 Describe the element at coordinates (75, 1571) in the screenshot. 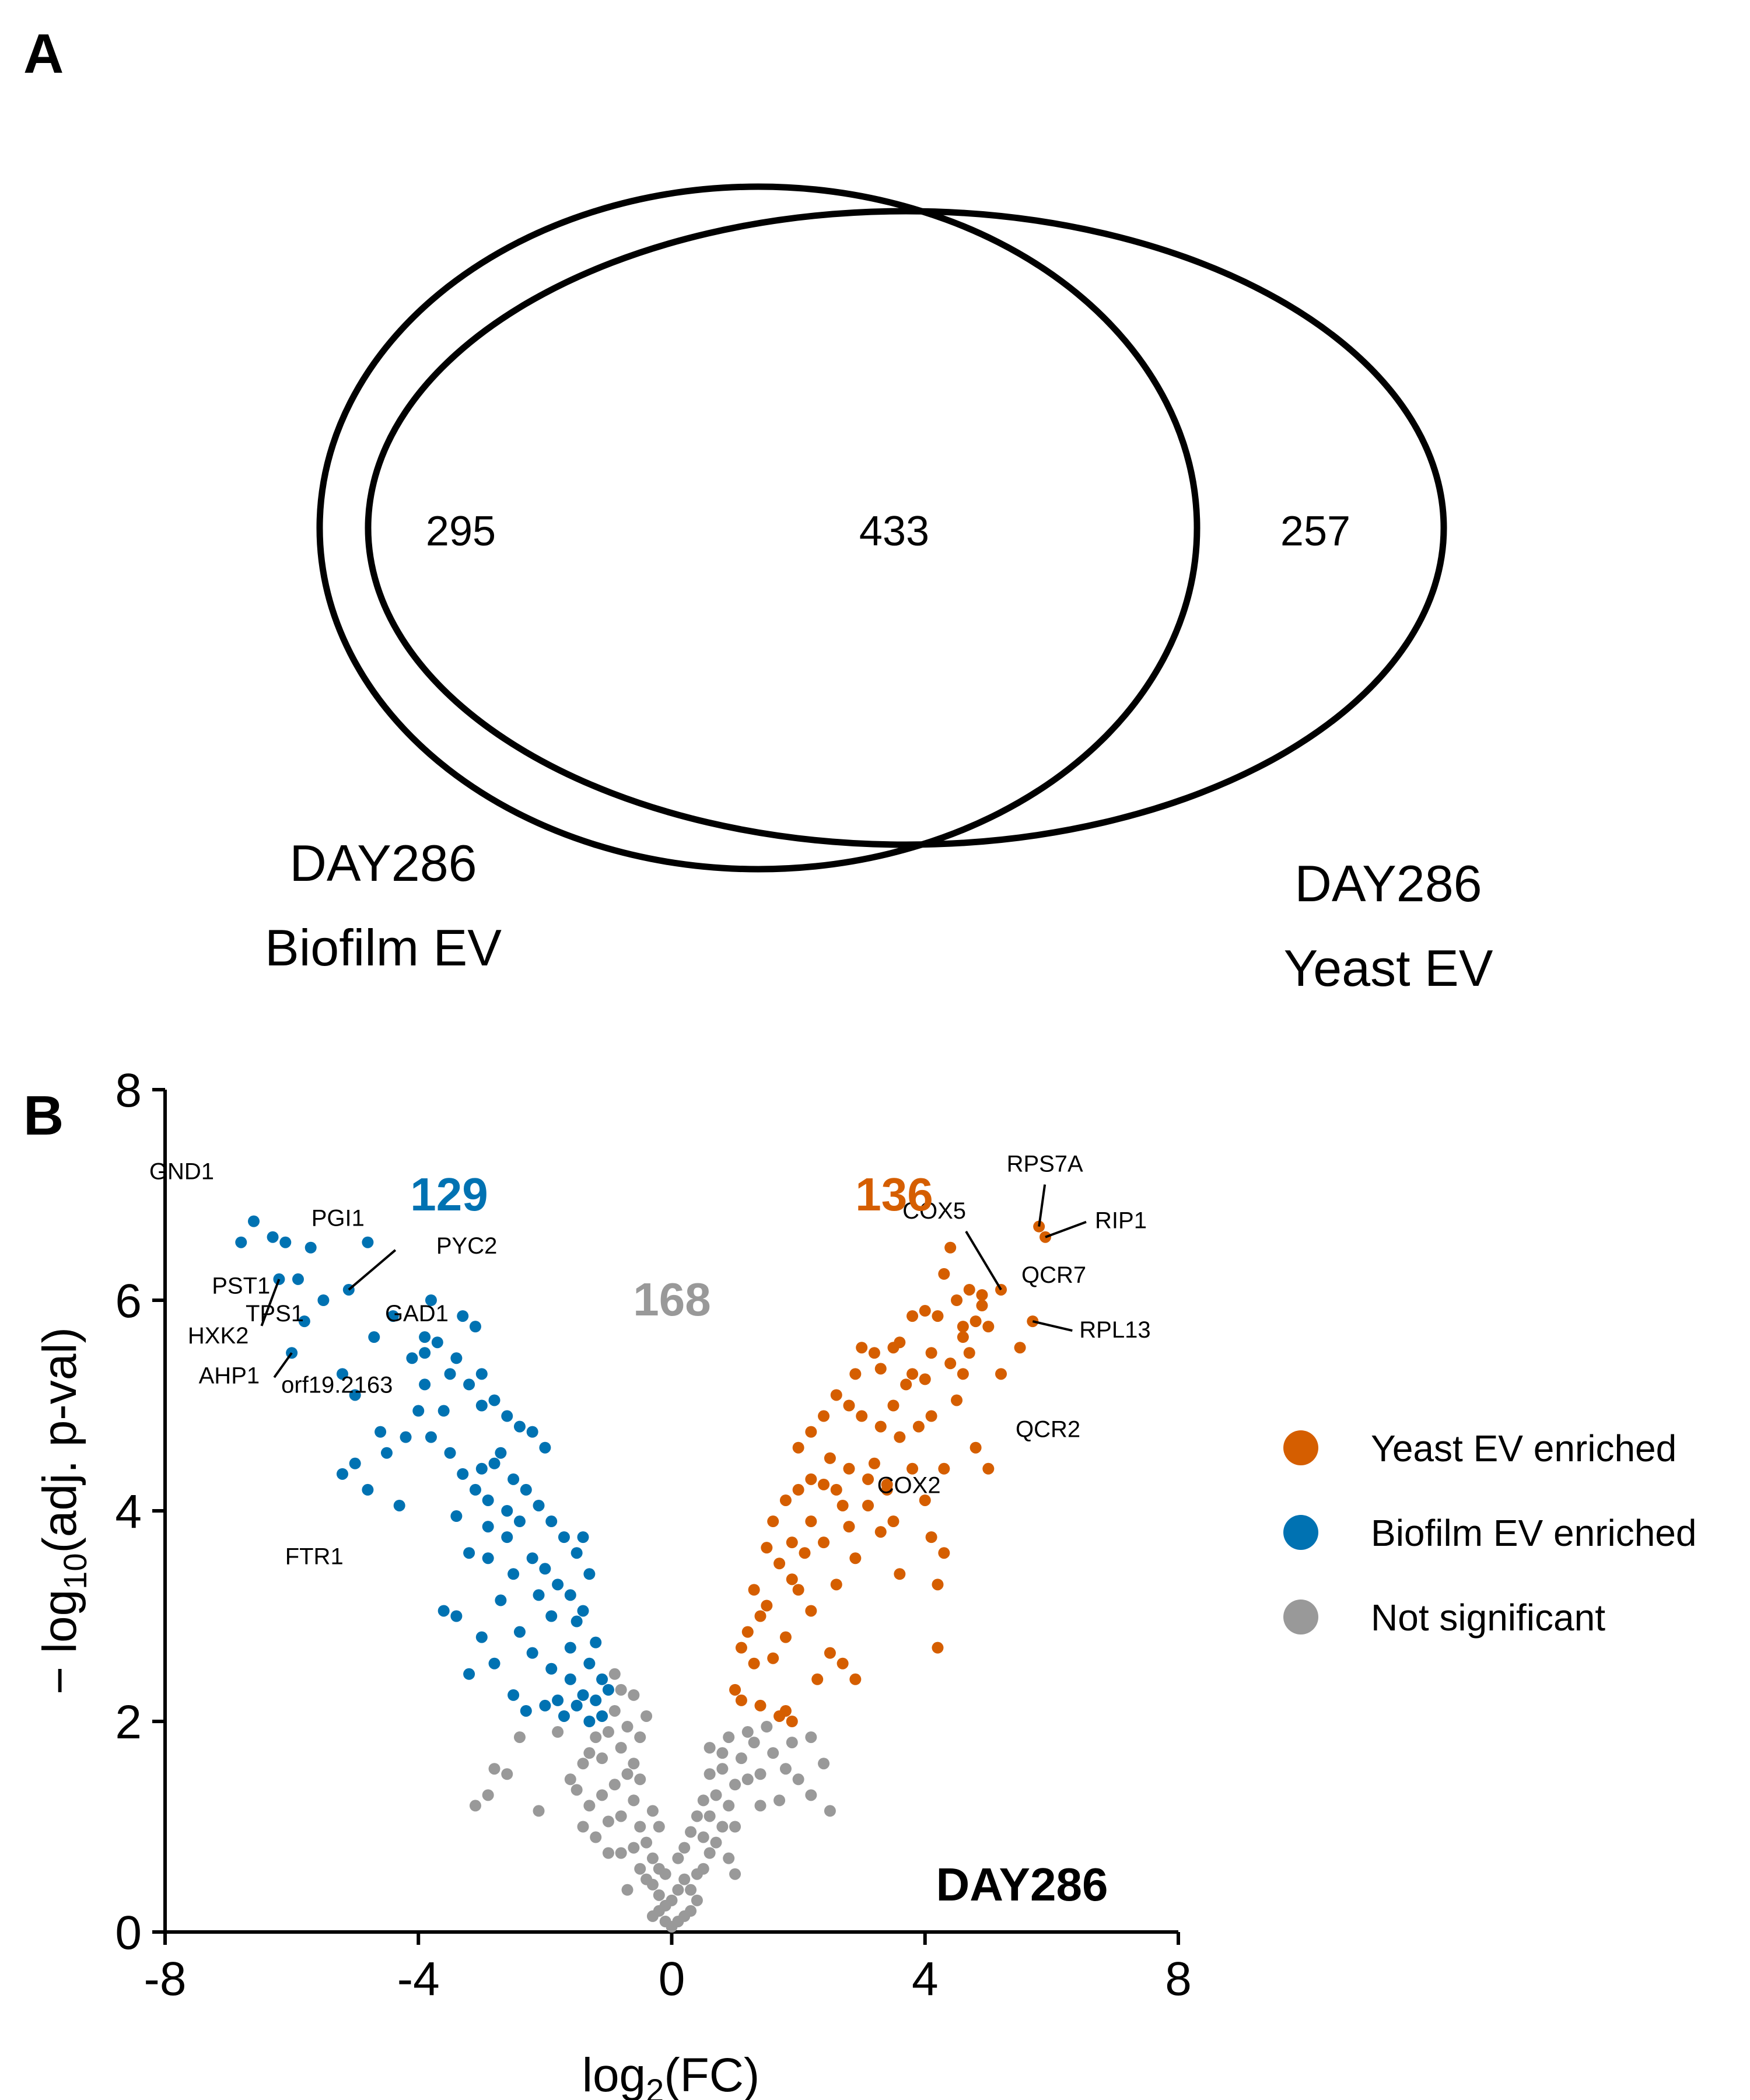

I see `y-axis-title-sub: 10` at that location.